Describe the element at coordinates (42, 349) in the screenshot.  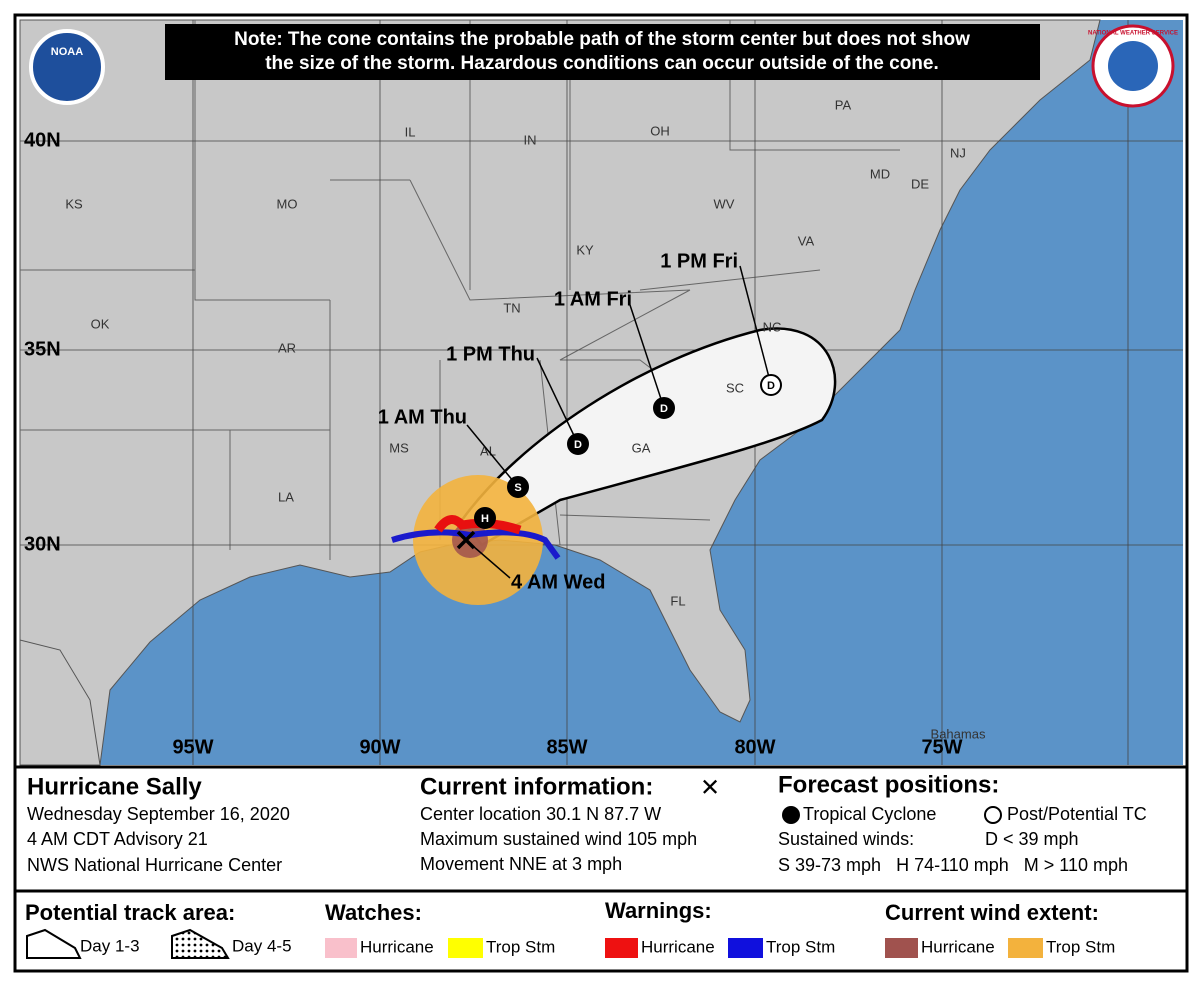
I see `latitude-label: 35N` at that location.